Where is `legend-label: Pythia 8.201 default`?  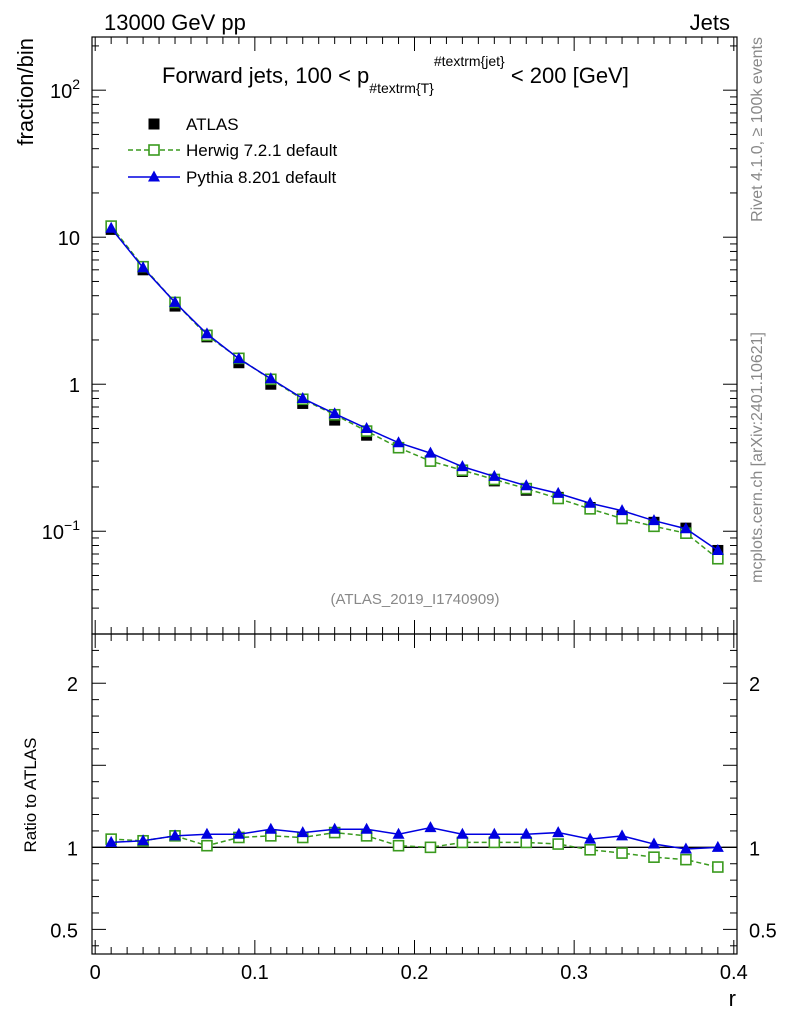
legend-label: Pythia 8.201 default is located at coordinates (261, 177).